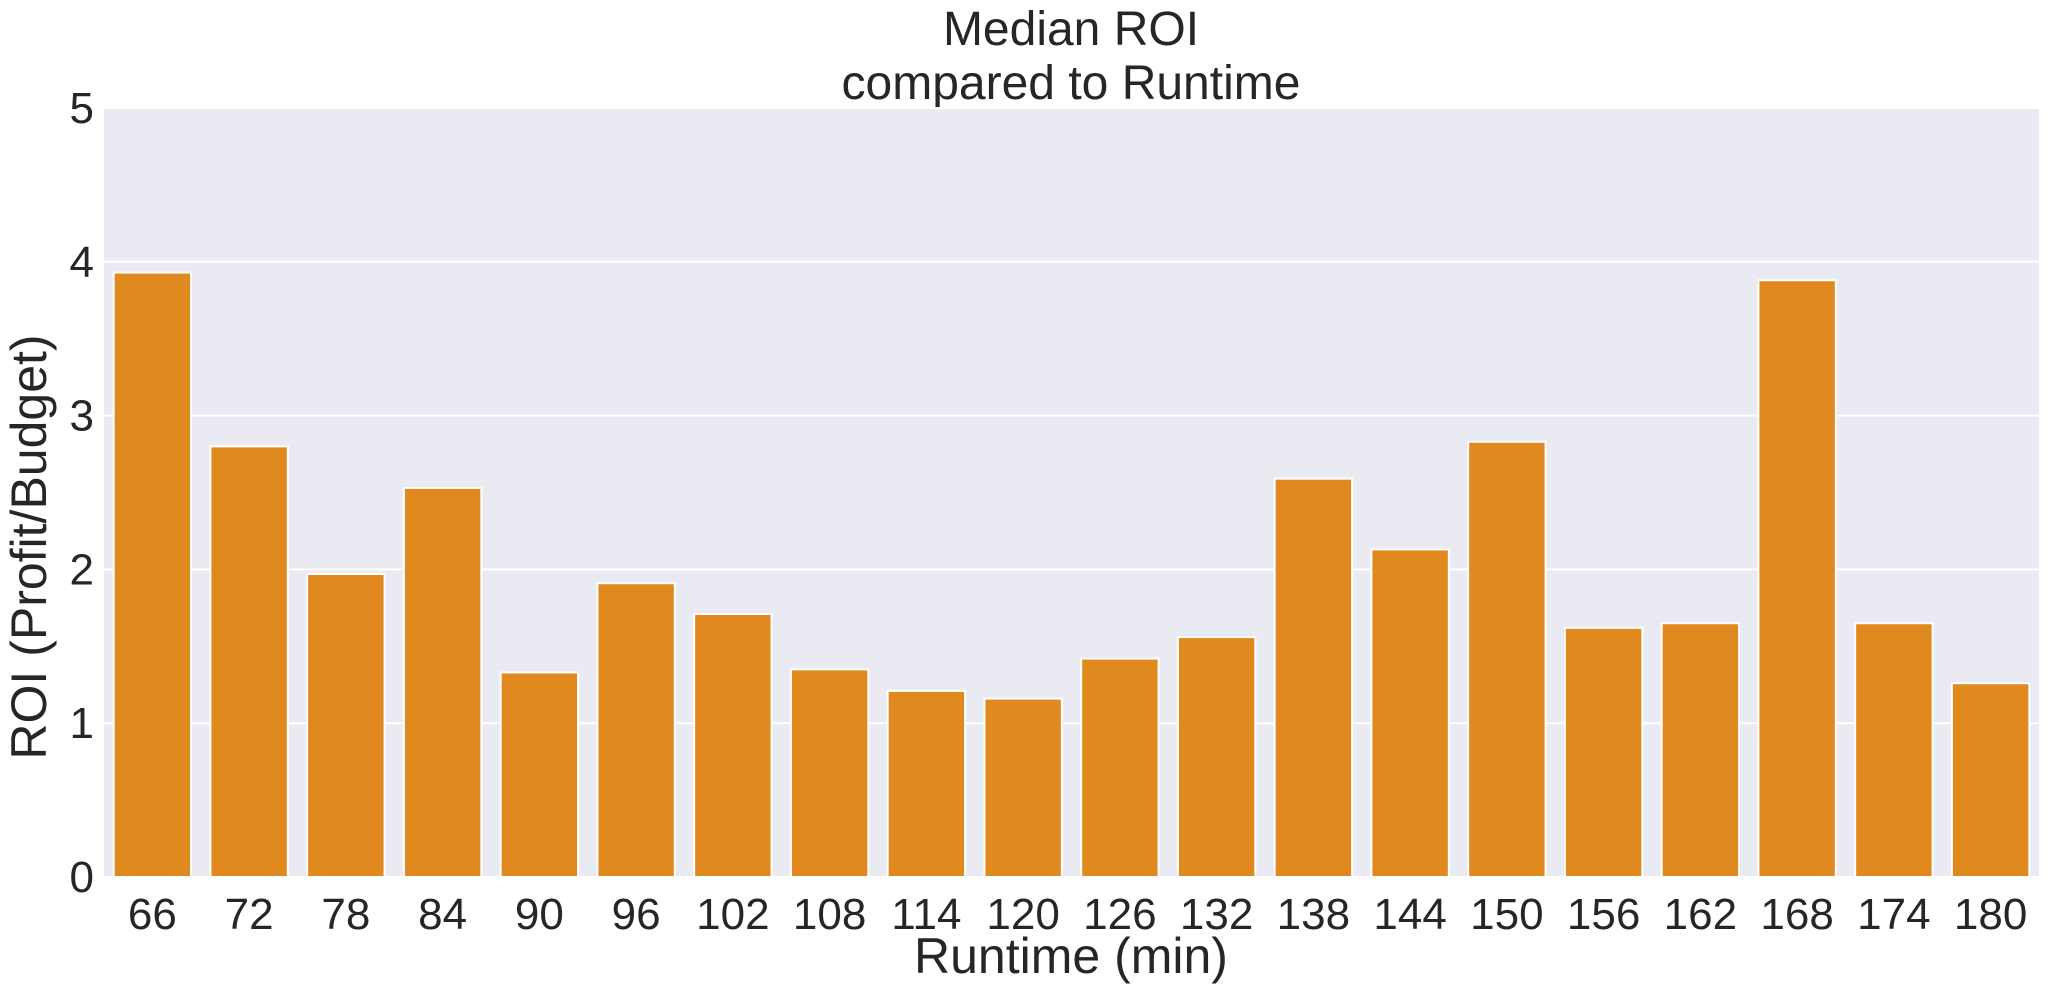  Describe the element at coordinates (1506, 914) in the screenshot. I see `x-tick-label: 150` at that location.